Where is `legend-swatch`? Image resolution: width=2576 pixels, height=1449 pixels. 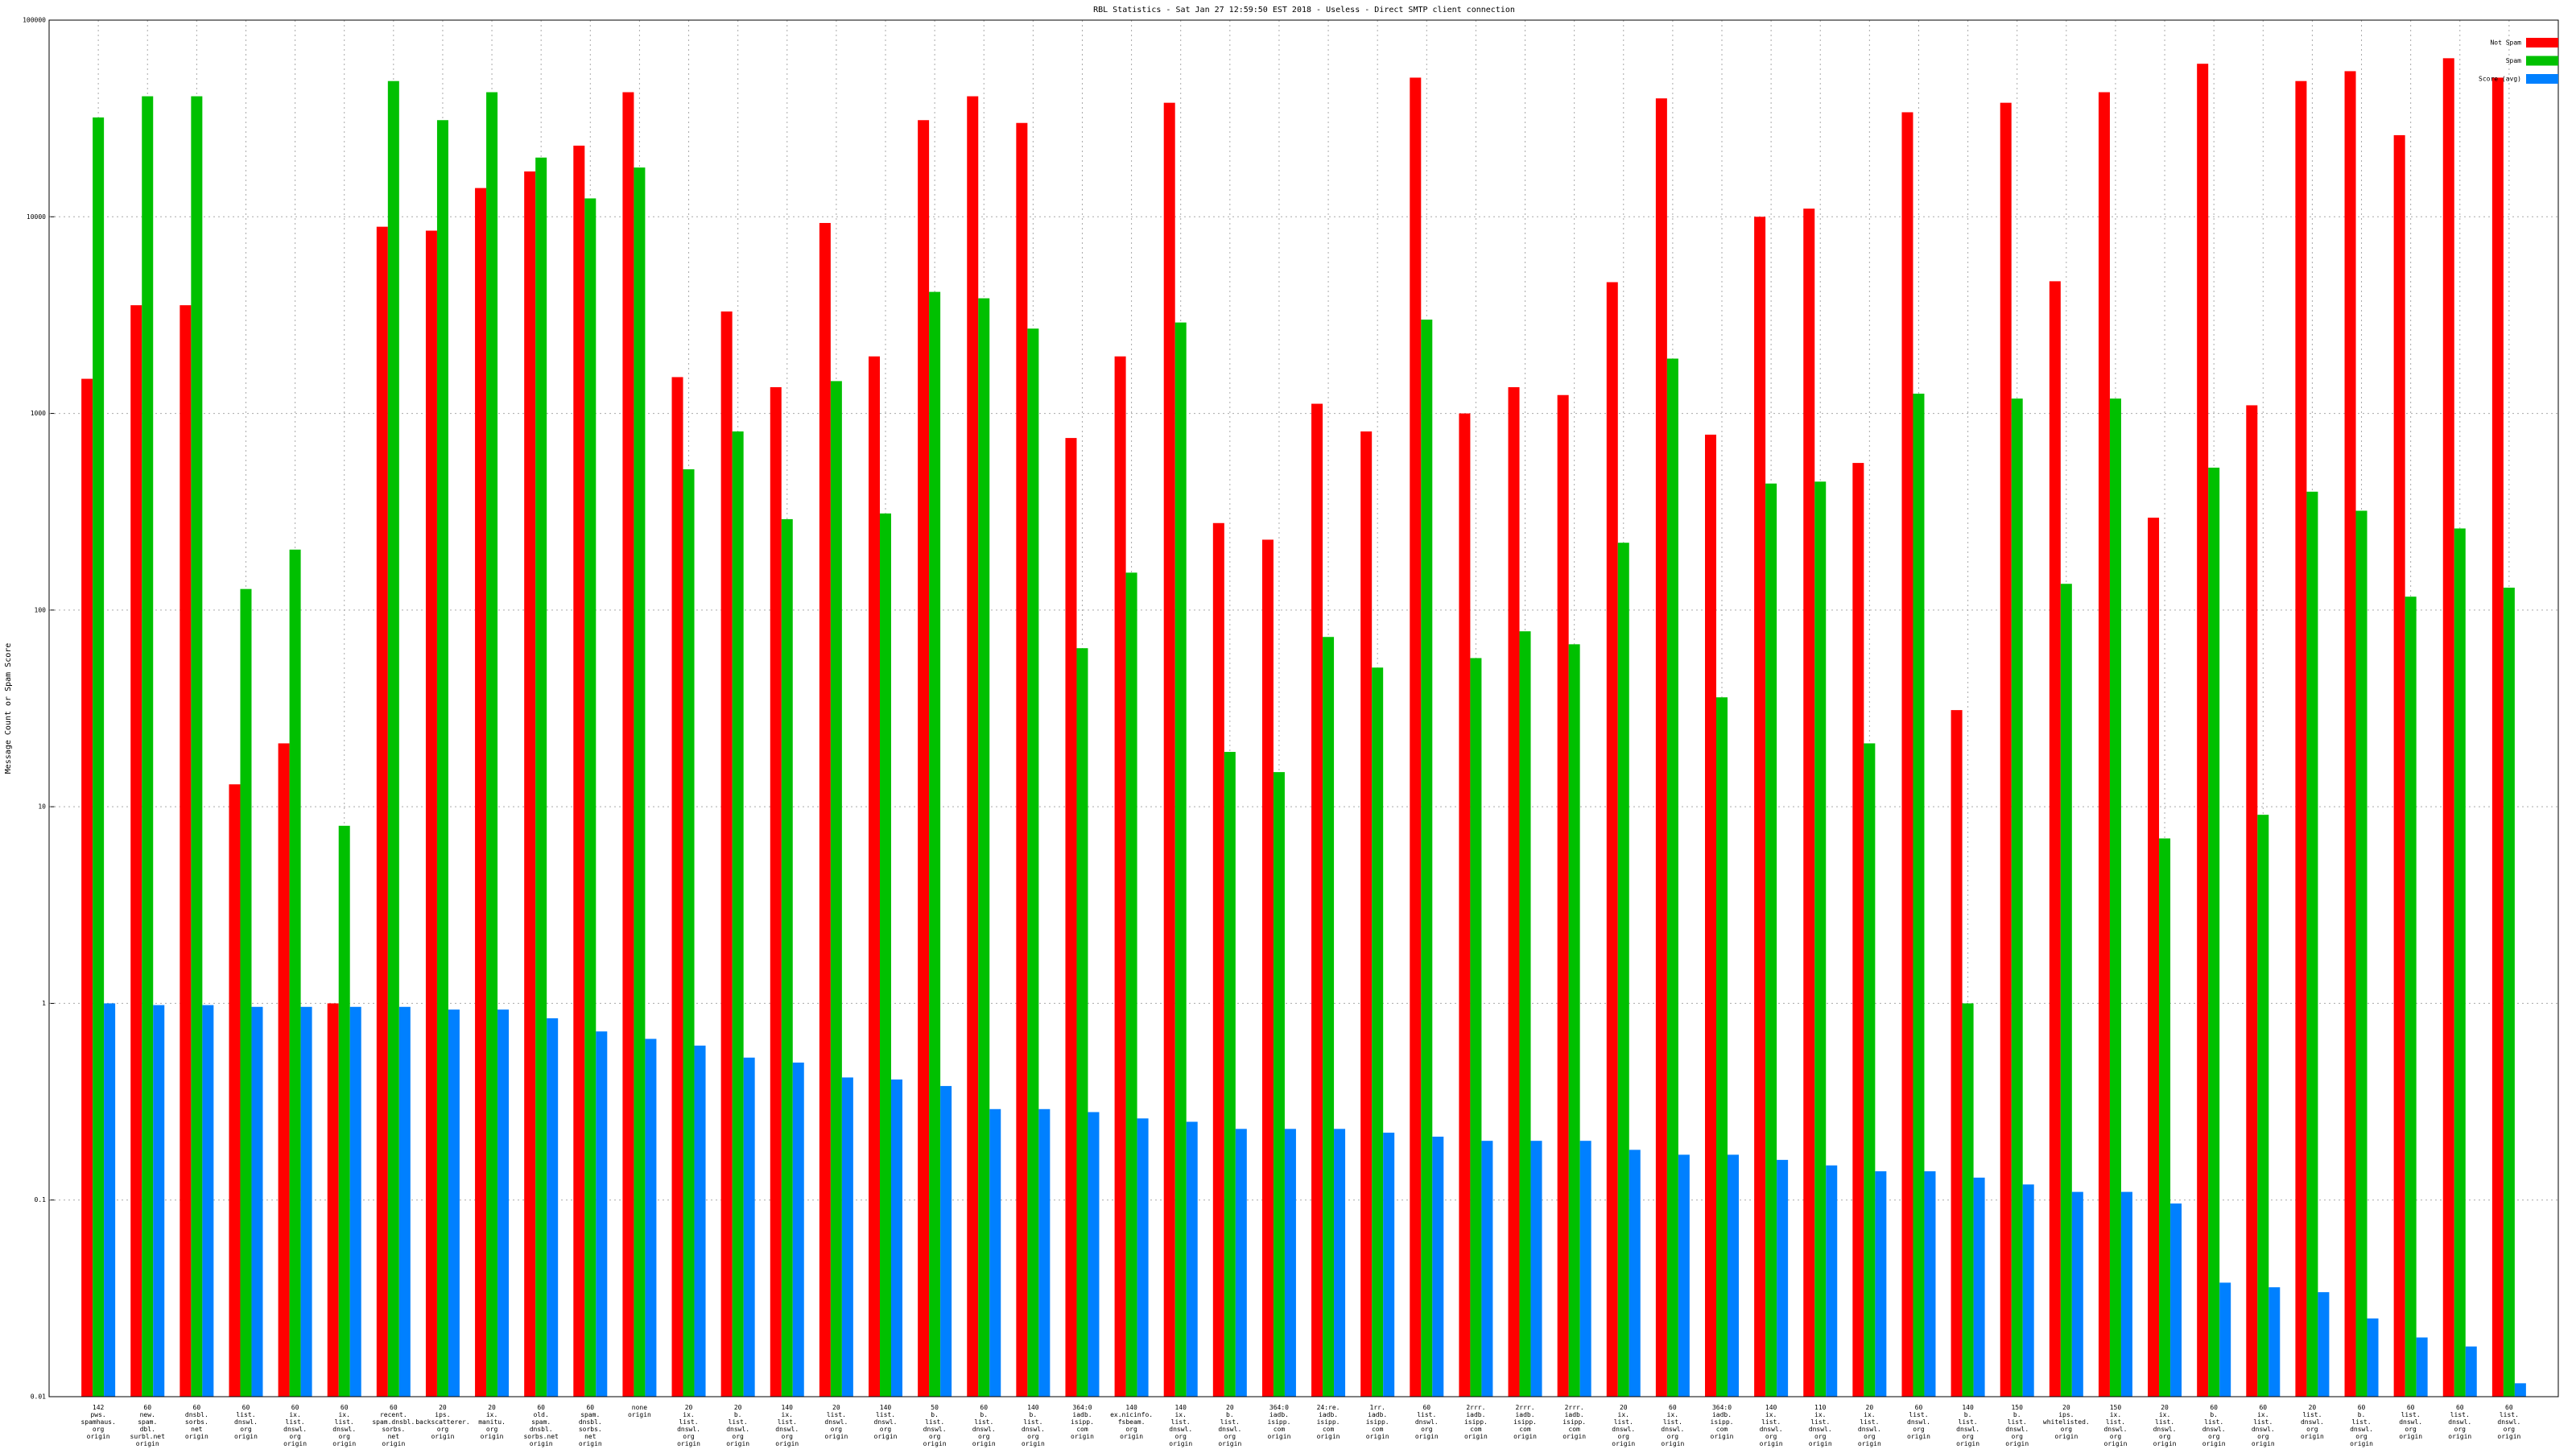 legend-swatch is located at coordinates (2542, 61).